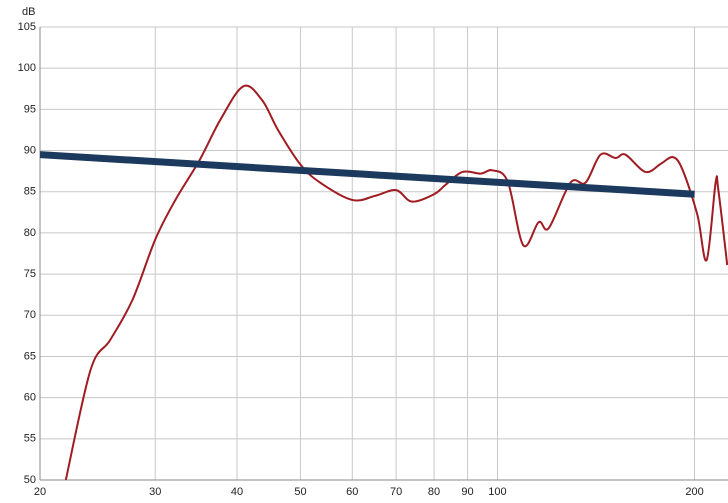 The height and width of the screenshot is (503, 728). I want to click on y-tick-label: 85, so click(30, 192).